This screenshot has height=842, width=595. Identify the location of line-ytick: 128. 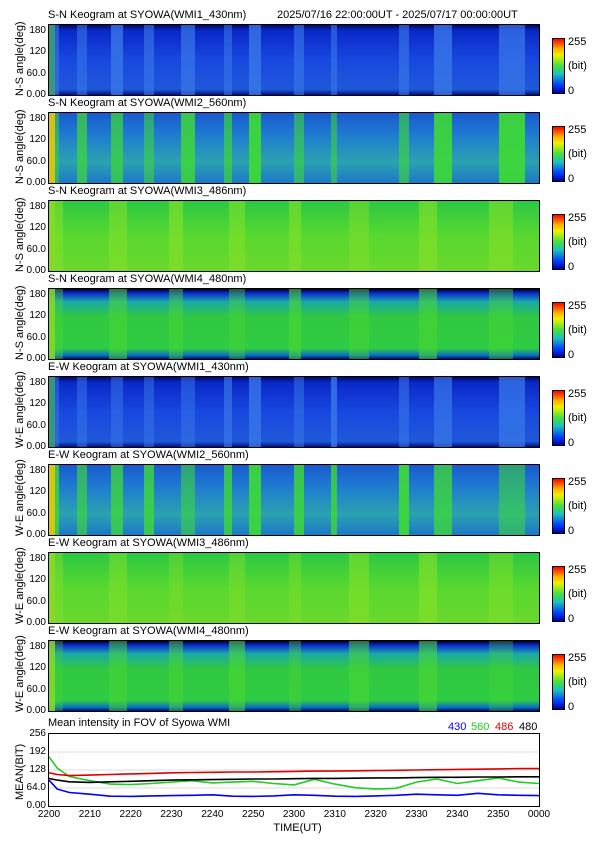
(37, 769).